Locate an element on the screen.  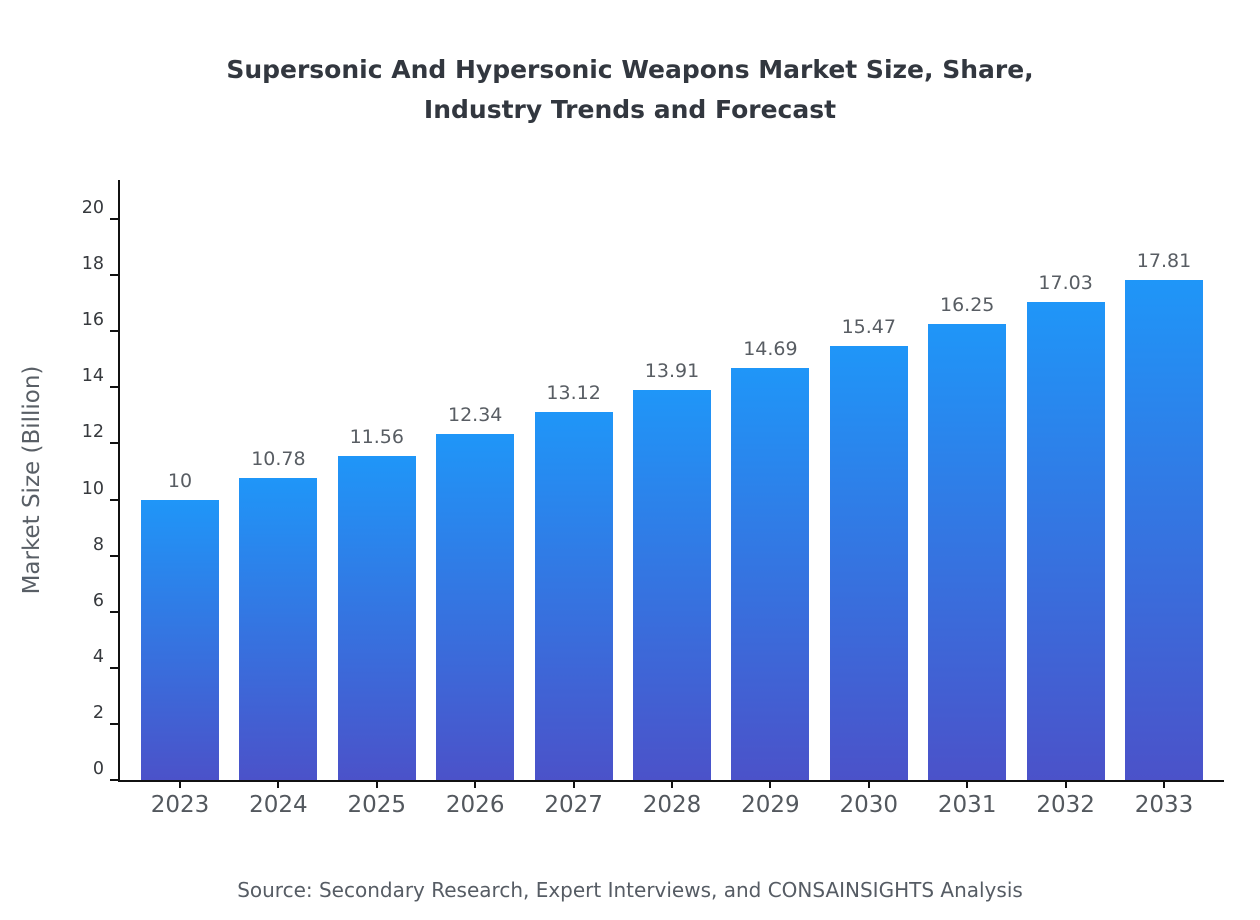
chart-title-line2: Industry Trends and Forecast is located at coordinates (630, 109).